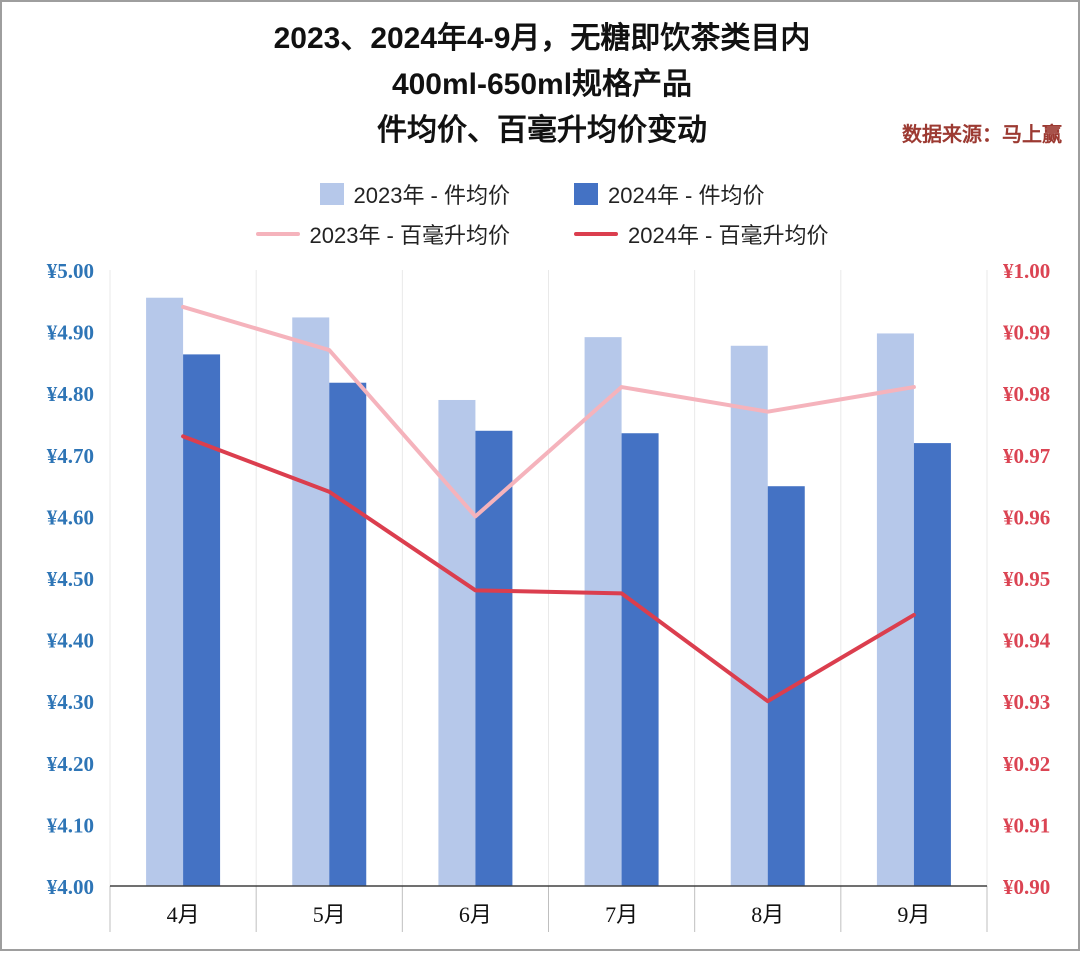  Describe the element at coordinates (1026, 333) in the screenshot. I see `right-axis-label: ¥0.99` at that location.